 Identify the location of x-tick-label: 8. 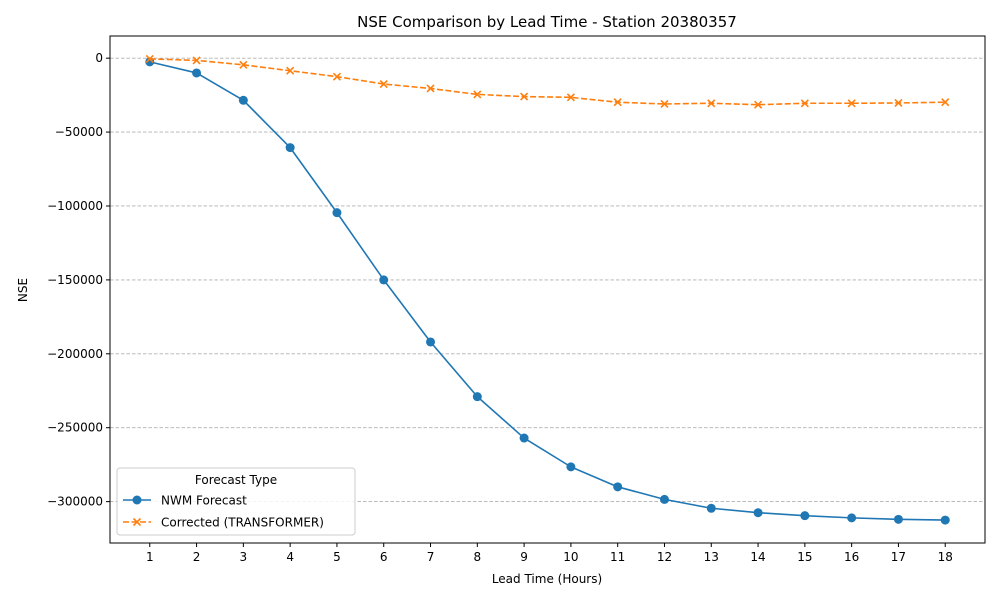
(477, 557).